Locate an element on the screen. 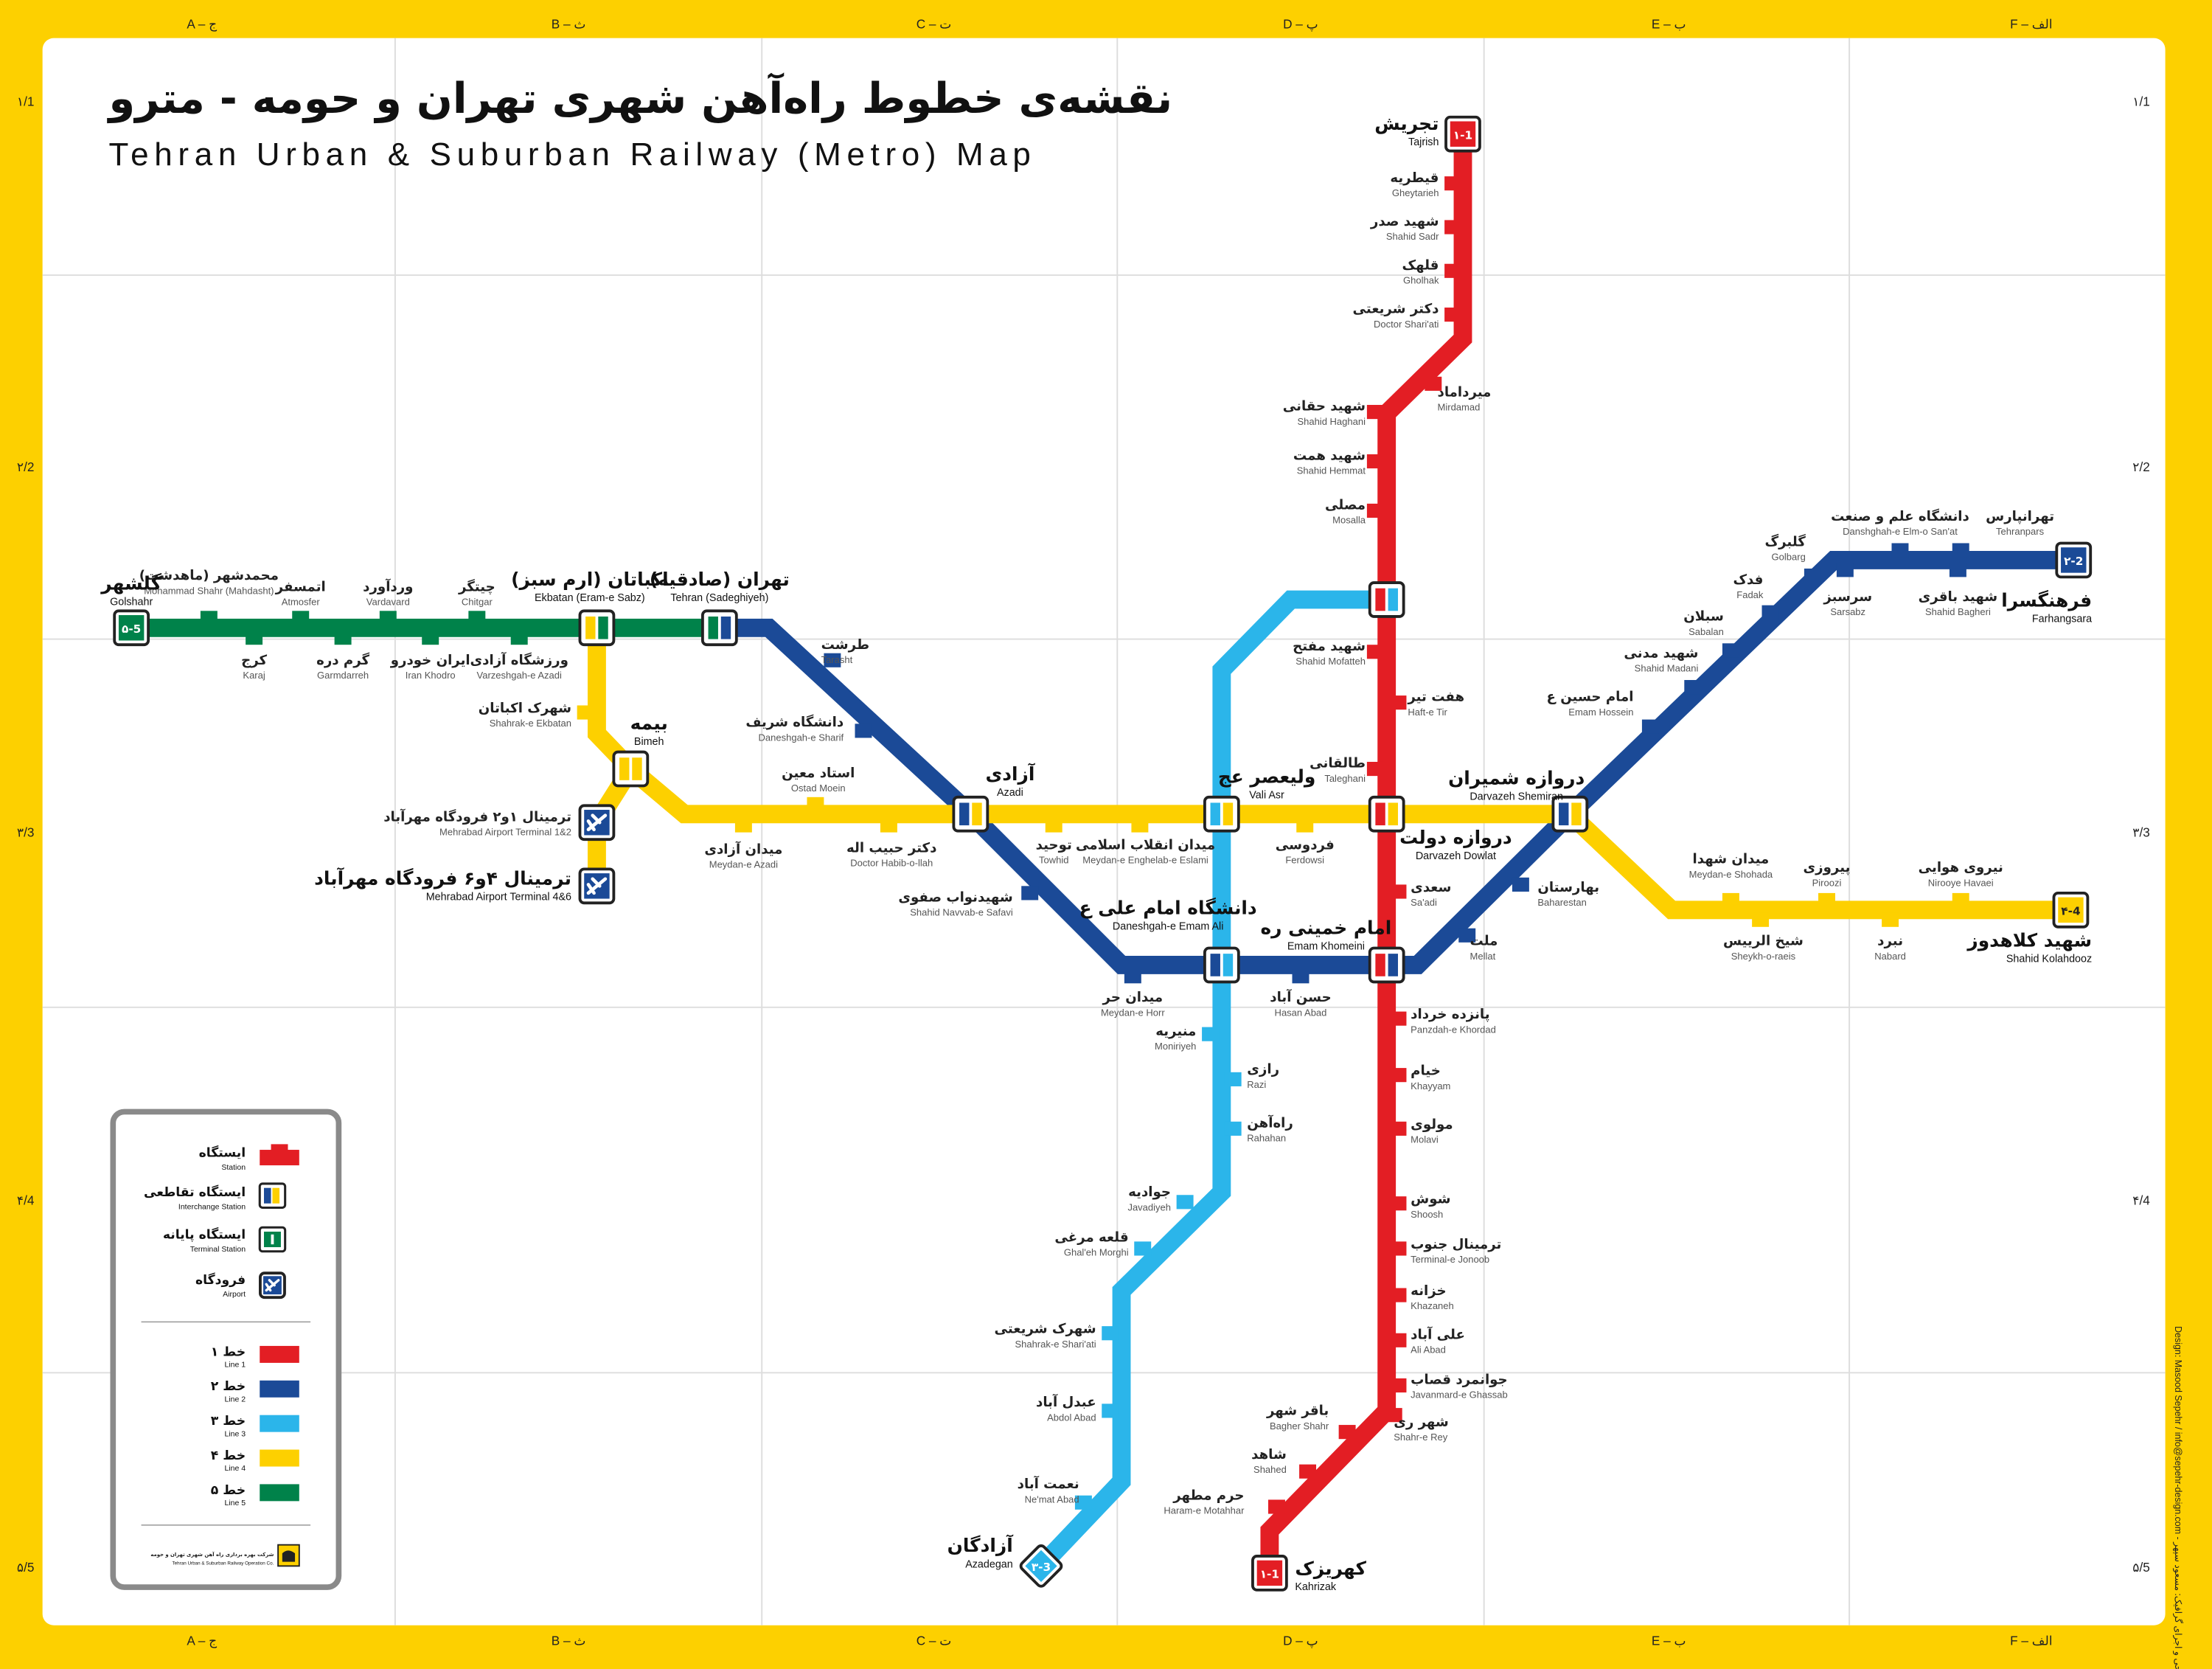 The image size is (2212, 1669). airport-name-en: Mehrabad Airport Terminal 1&2 is located at coordinates (505, 831).